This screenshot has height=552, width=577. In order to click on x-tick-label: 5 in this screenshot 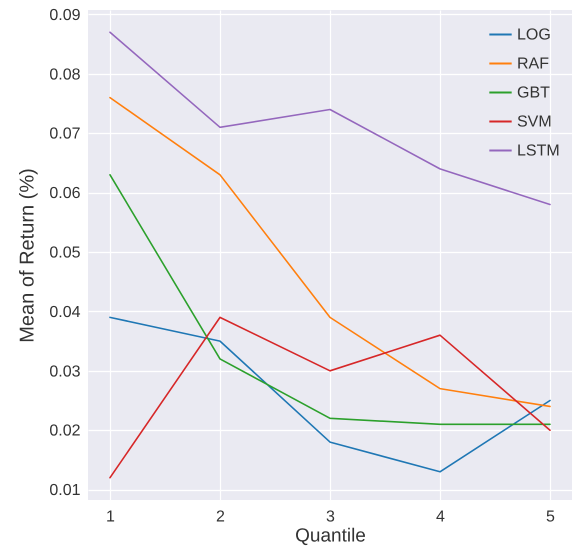, I will do `click(551, 517)`.